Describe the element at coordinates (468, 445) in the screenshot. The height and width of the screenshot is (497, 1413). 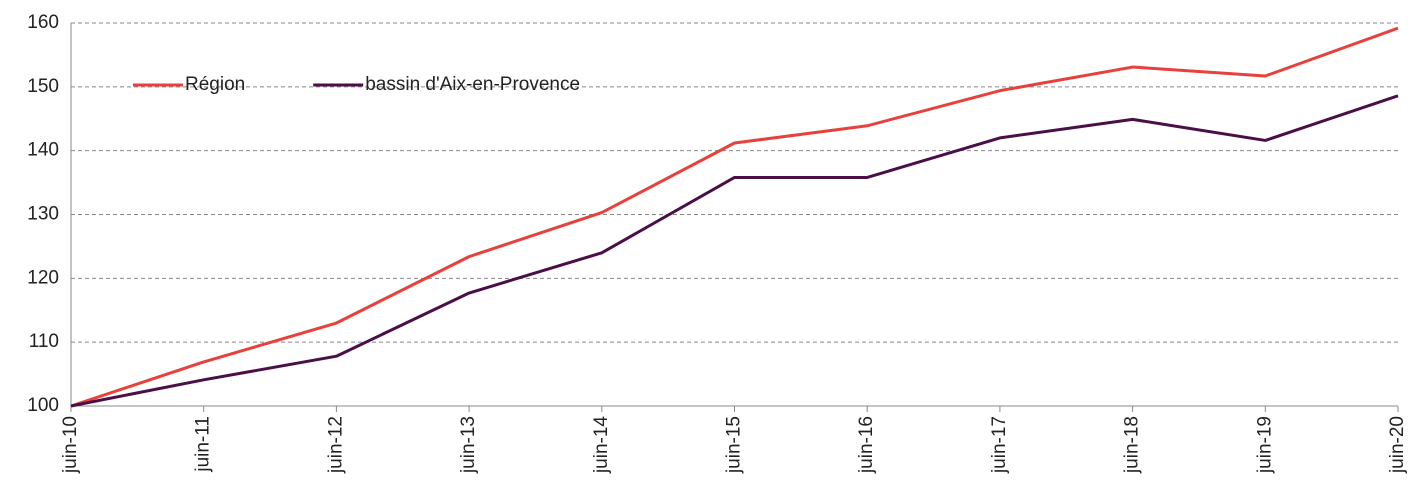
I see `x-tick-label: juin-13` at that location.